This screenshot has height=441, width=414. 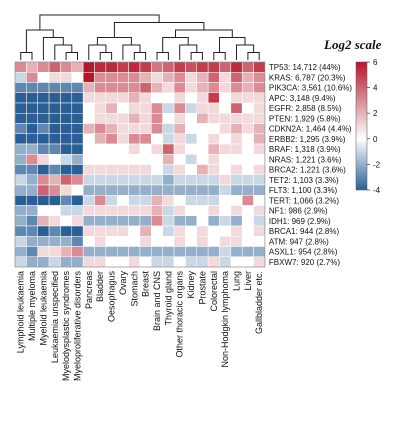 I want to click on column-label: Leukaemia unspecified, so click(x=55, y=317).